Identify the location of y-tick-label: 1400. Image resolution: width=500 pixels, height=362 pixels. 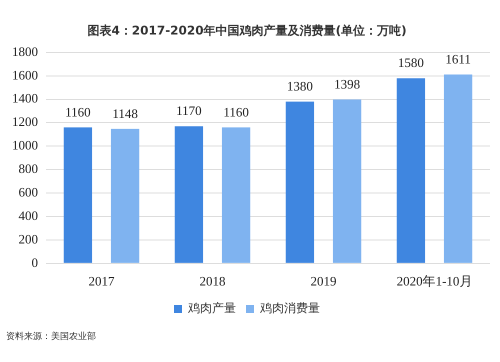
(25, 98).